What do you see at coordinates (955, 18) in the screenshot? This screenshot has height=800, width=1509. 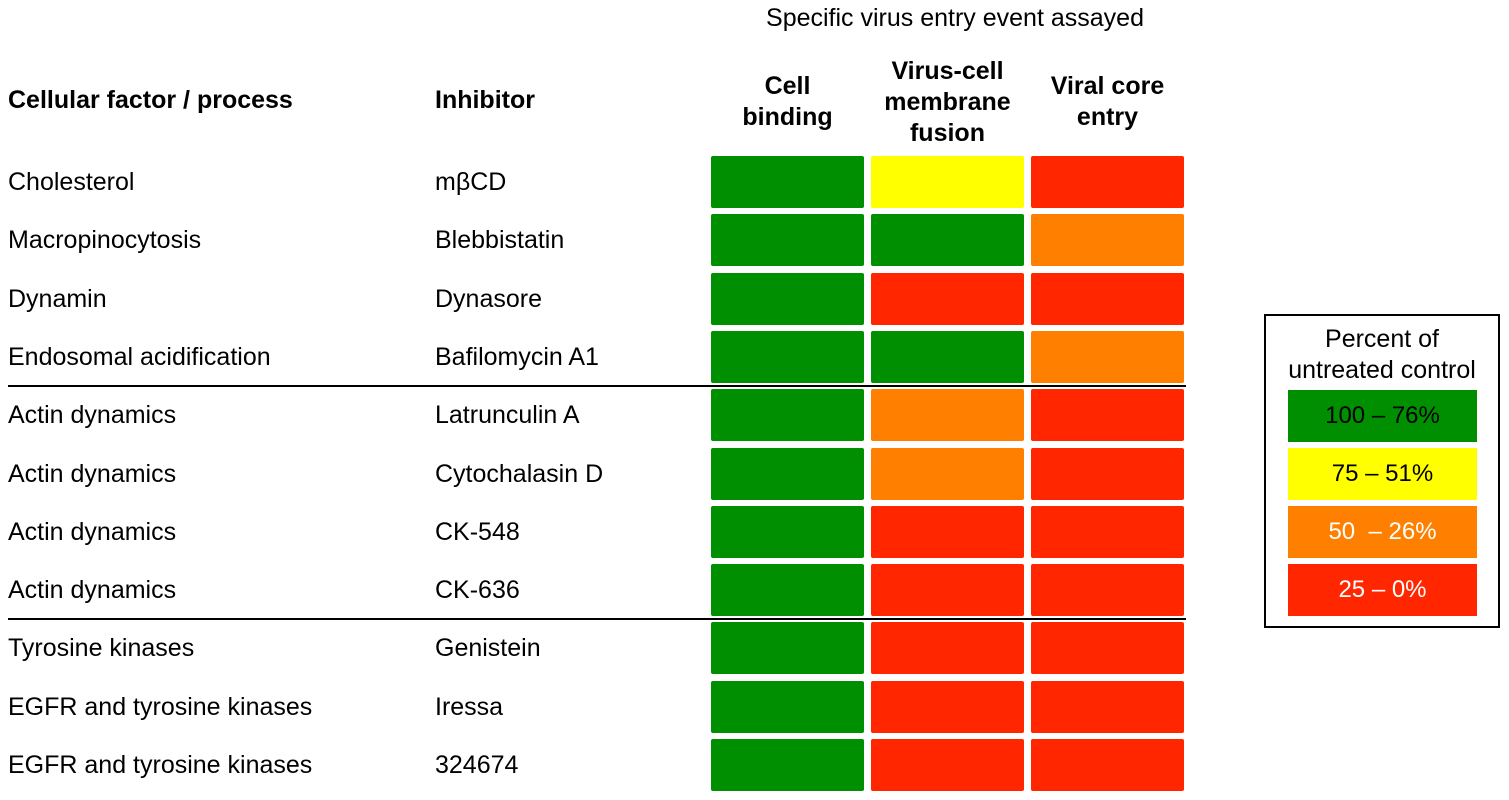 I see `column-group-title: Specific virus entry event assayed` at bounding box center [955, 18].